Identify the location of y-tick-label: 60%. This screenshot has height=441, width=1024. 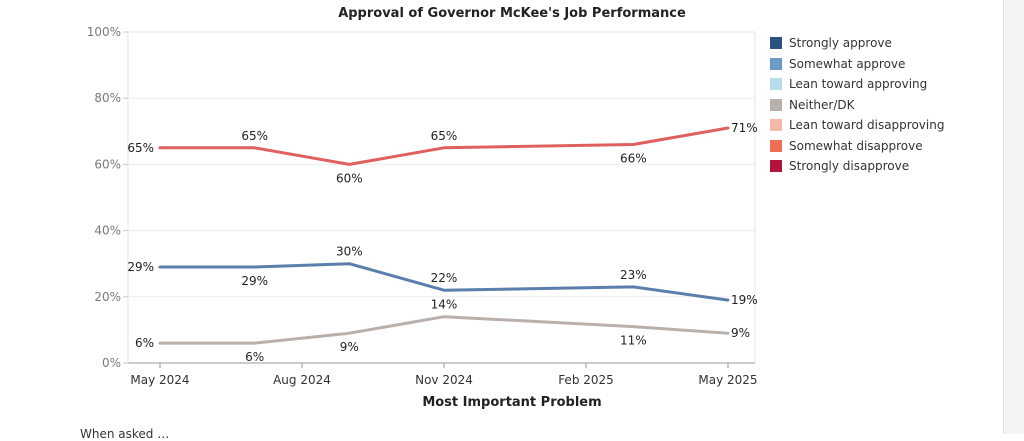
(107, 164).